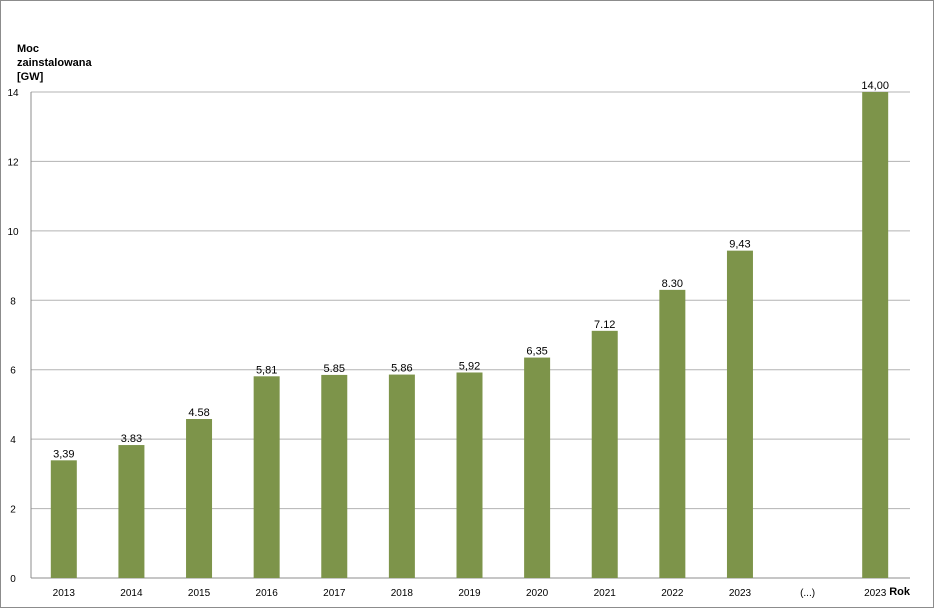 This screenshot has width=934, height=608. I want to click on data-label: 5,92, so click(469, 366).